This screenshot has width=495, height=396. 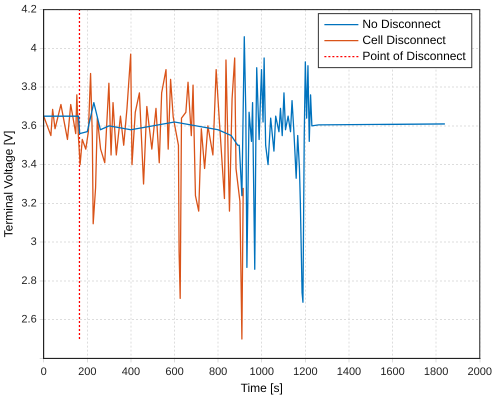 I want to click on y-tick-label: 4, so click(x=33, y=48).